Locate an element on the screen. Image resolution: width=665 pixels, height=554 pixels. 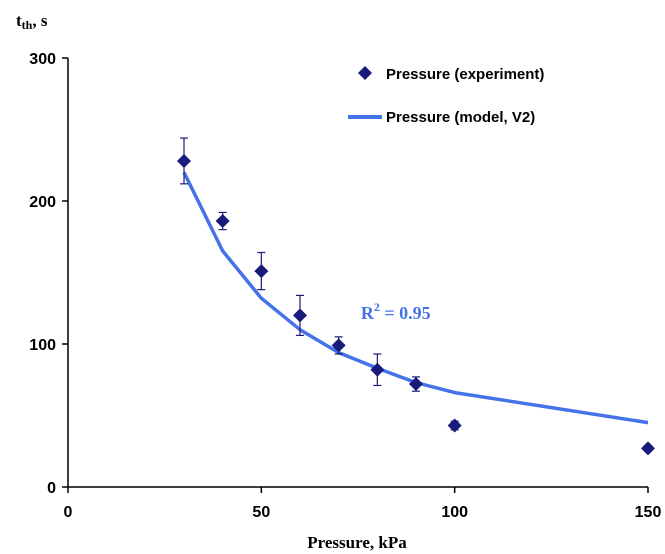
y-axis-title: tth, s is located at coordinates (32, 21).